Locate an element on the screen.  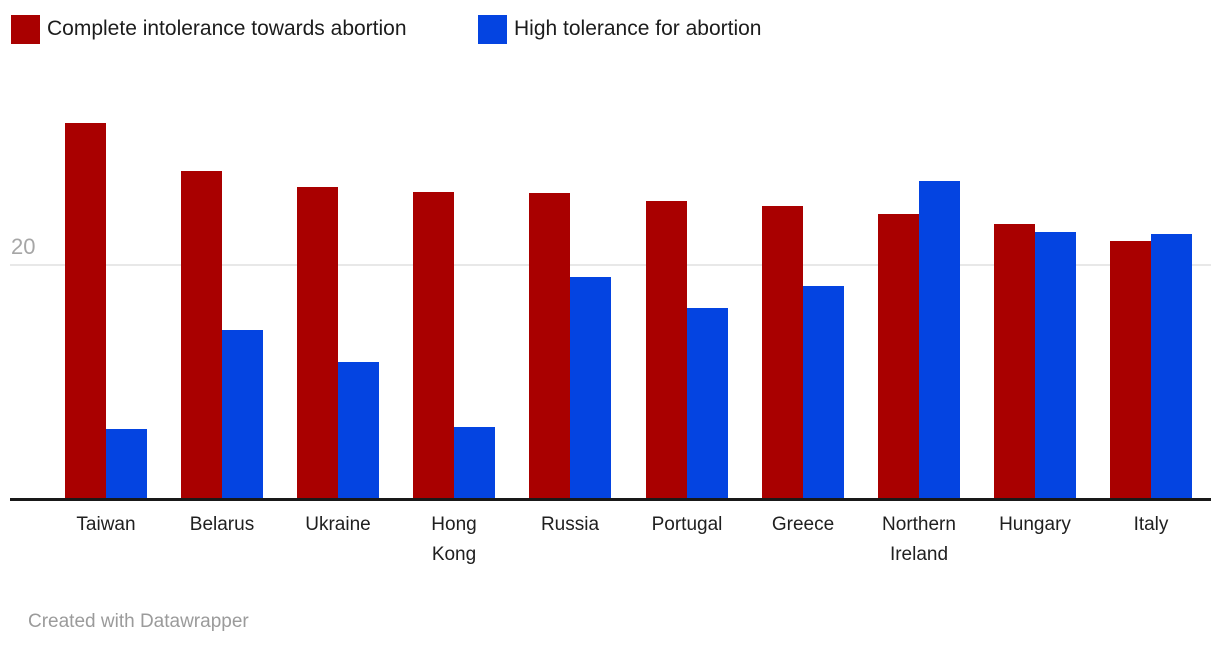
bar-blue-hong-kong is located at coordinates (474, 462).